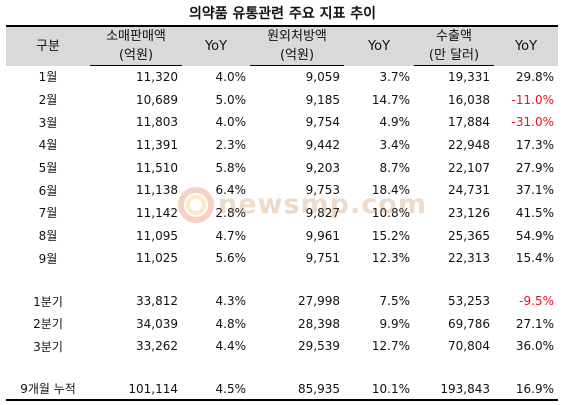 This screenshot has width=565, height=405. I want to click on prescription-value: 9,827, so click(322, 212).